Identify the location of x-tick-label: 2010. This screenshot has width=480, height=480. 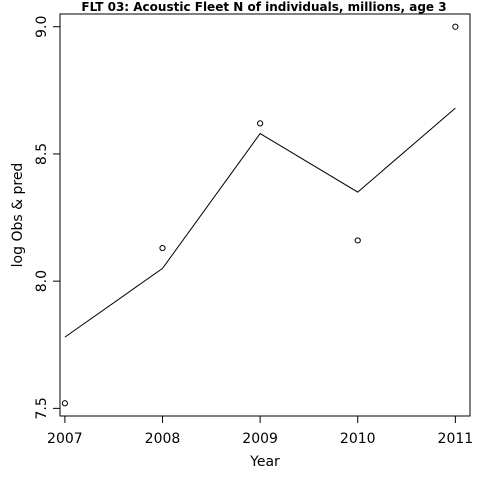
(358, 439).